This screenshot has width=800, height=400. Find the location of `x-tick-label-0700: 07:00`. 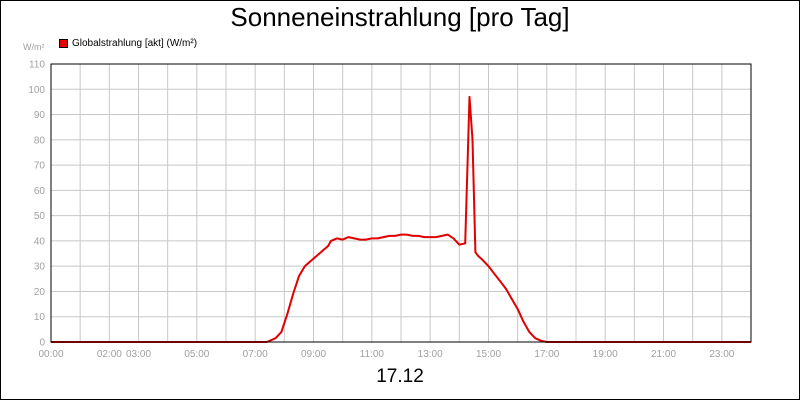

x-tick-label-0700: 07:00 is located at coordinates (255, 354).